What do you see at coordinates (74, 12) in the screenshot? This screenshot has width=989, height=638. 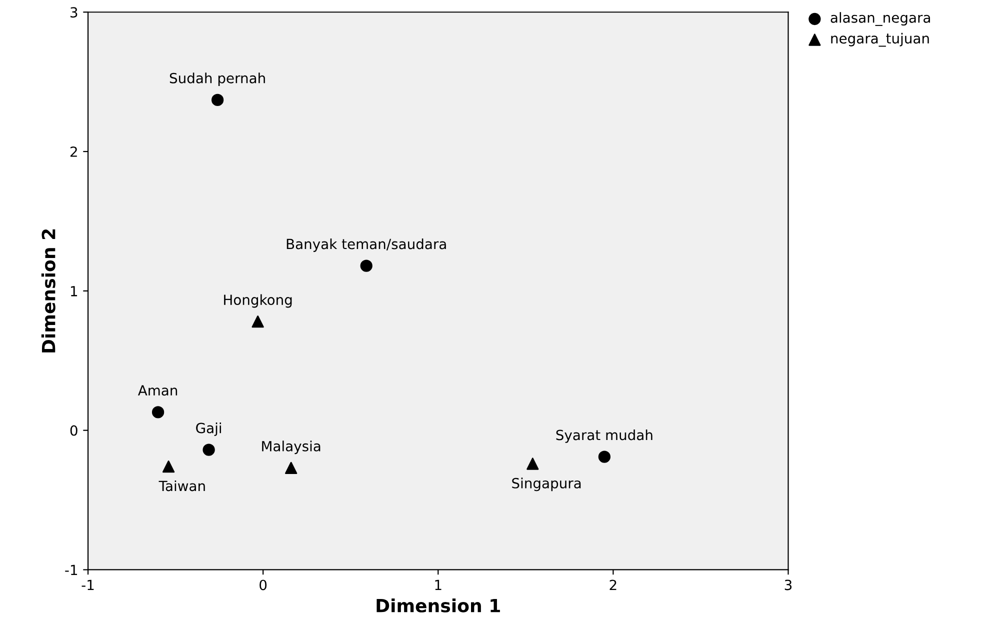 I see `y-tick-label: 3` at bounding box center [74, 12].